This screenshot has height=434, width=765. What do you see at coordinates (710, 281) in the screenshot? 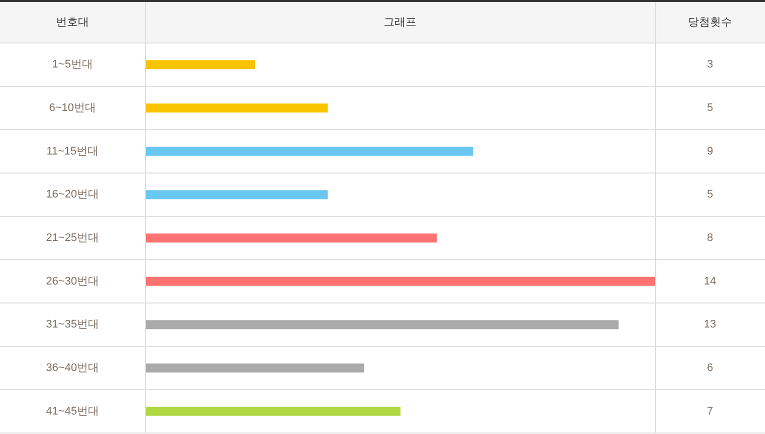
I see `data-label: 14` at bounding box center [710, 281].